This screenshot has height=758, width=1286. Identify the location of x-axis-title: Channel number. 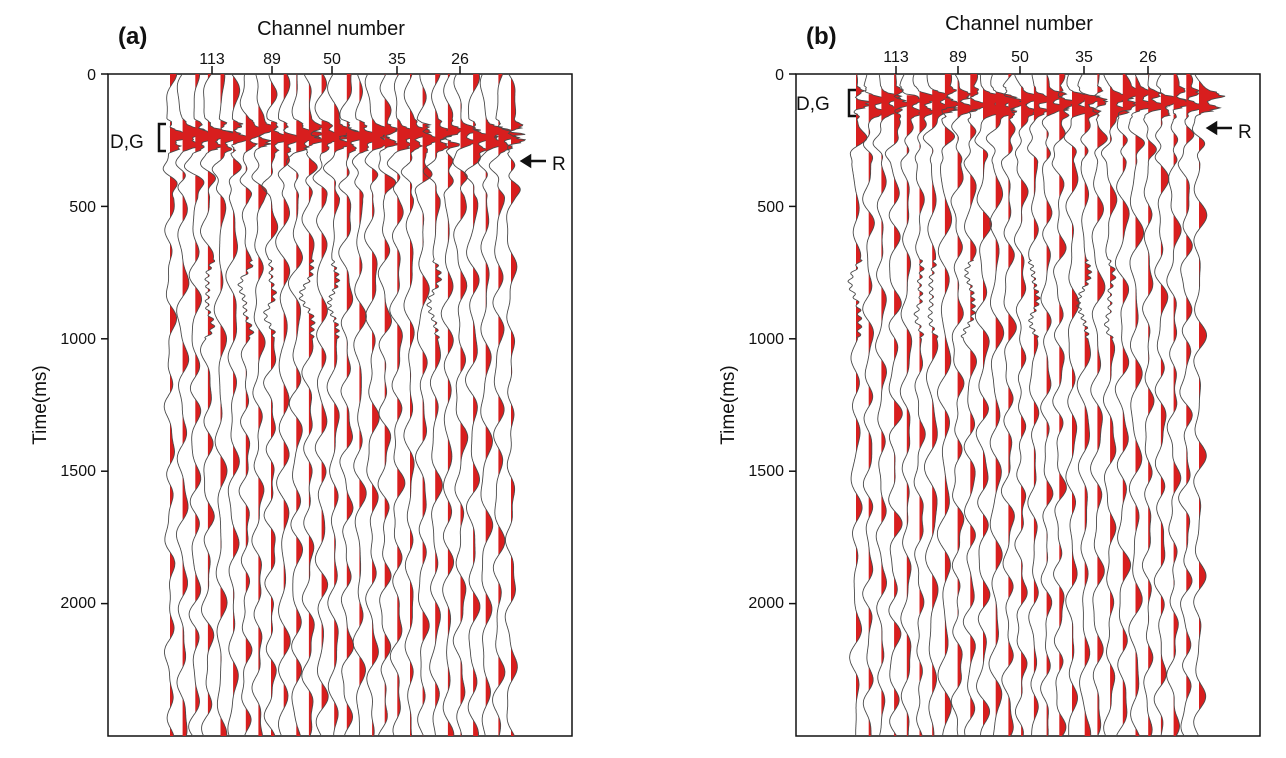
(331, 29).